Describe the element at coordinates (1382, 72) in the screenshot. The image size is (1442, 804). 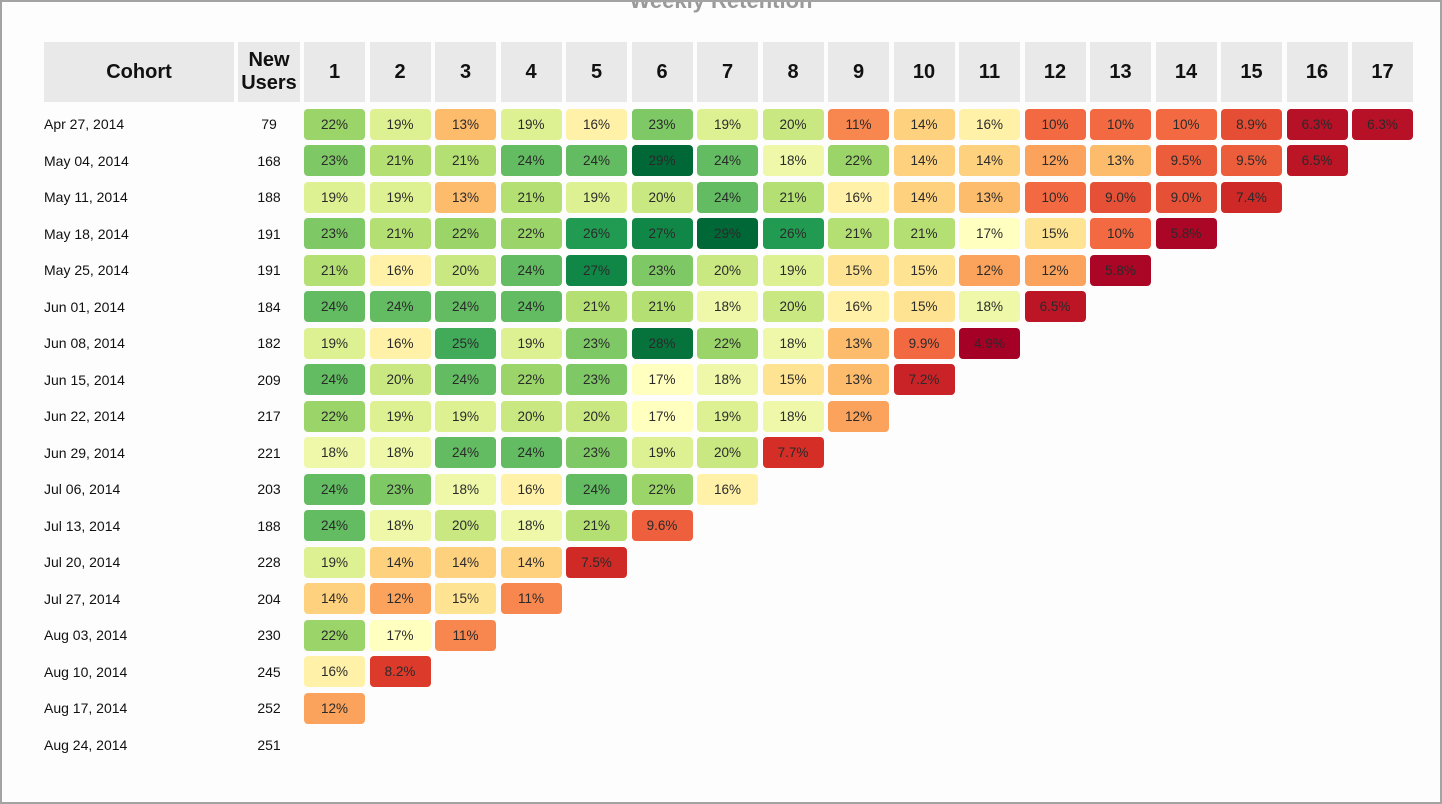
I see `header-week-17: 17` at that location.